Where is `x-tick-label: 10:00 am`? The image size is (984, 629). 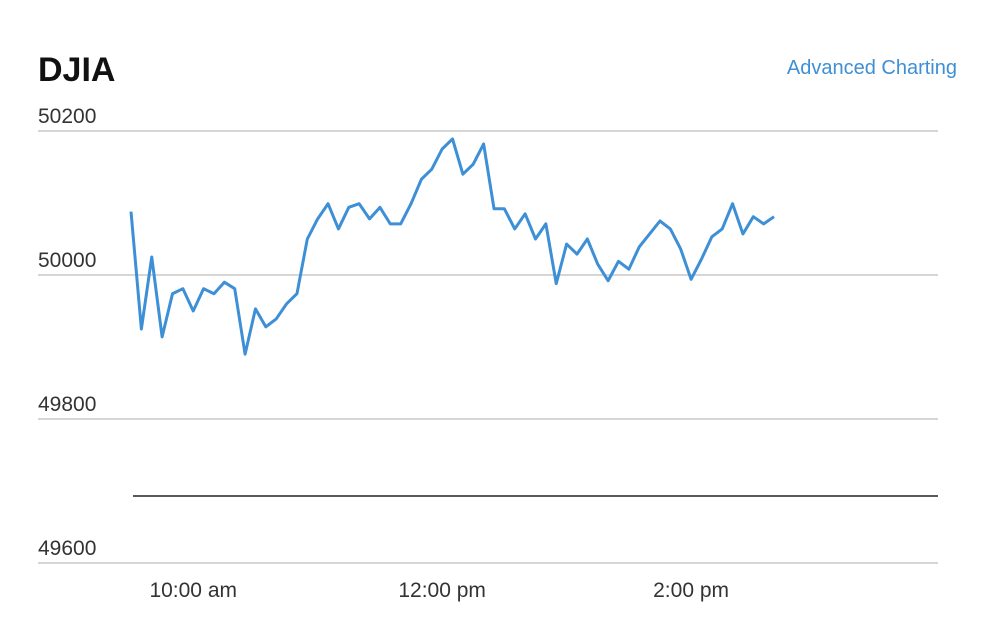
x-tick-label: 10:00 am is located at coordinates (193, 590).